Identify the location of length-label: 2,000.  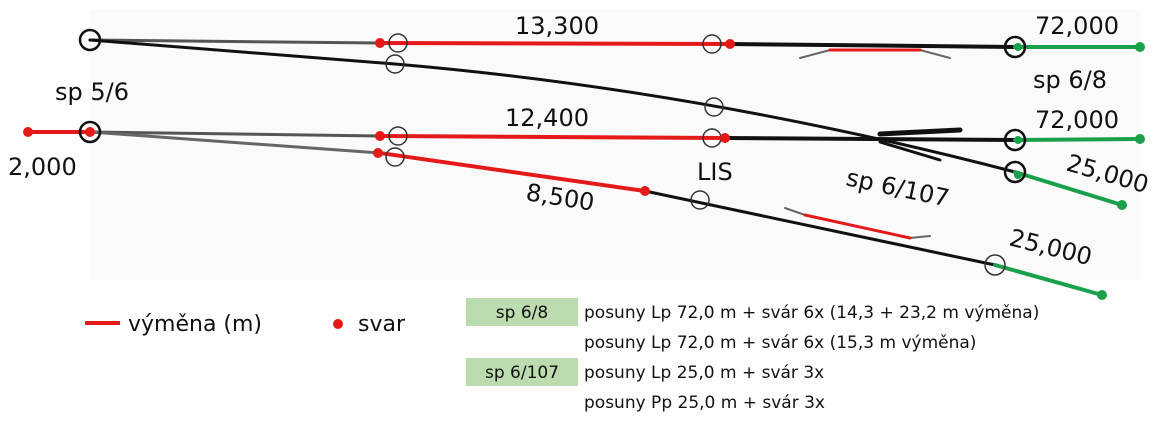
(42, 167).